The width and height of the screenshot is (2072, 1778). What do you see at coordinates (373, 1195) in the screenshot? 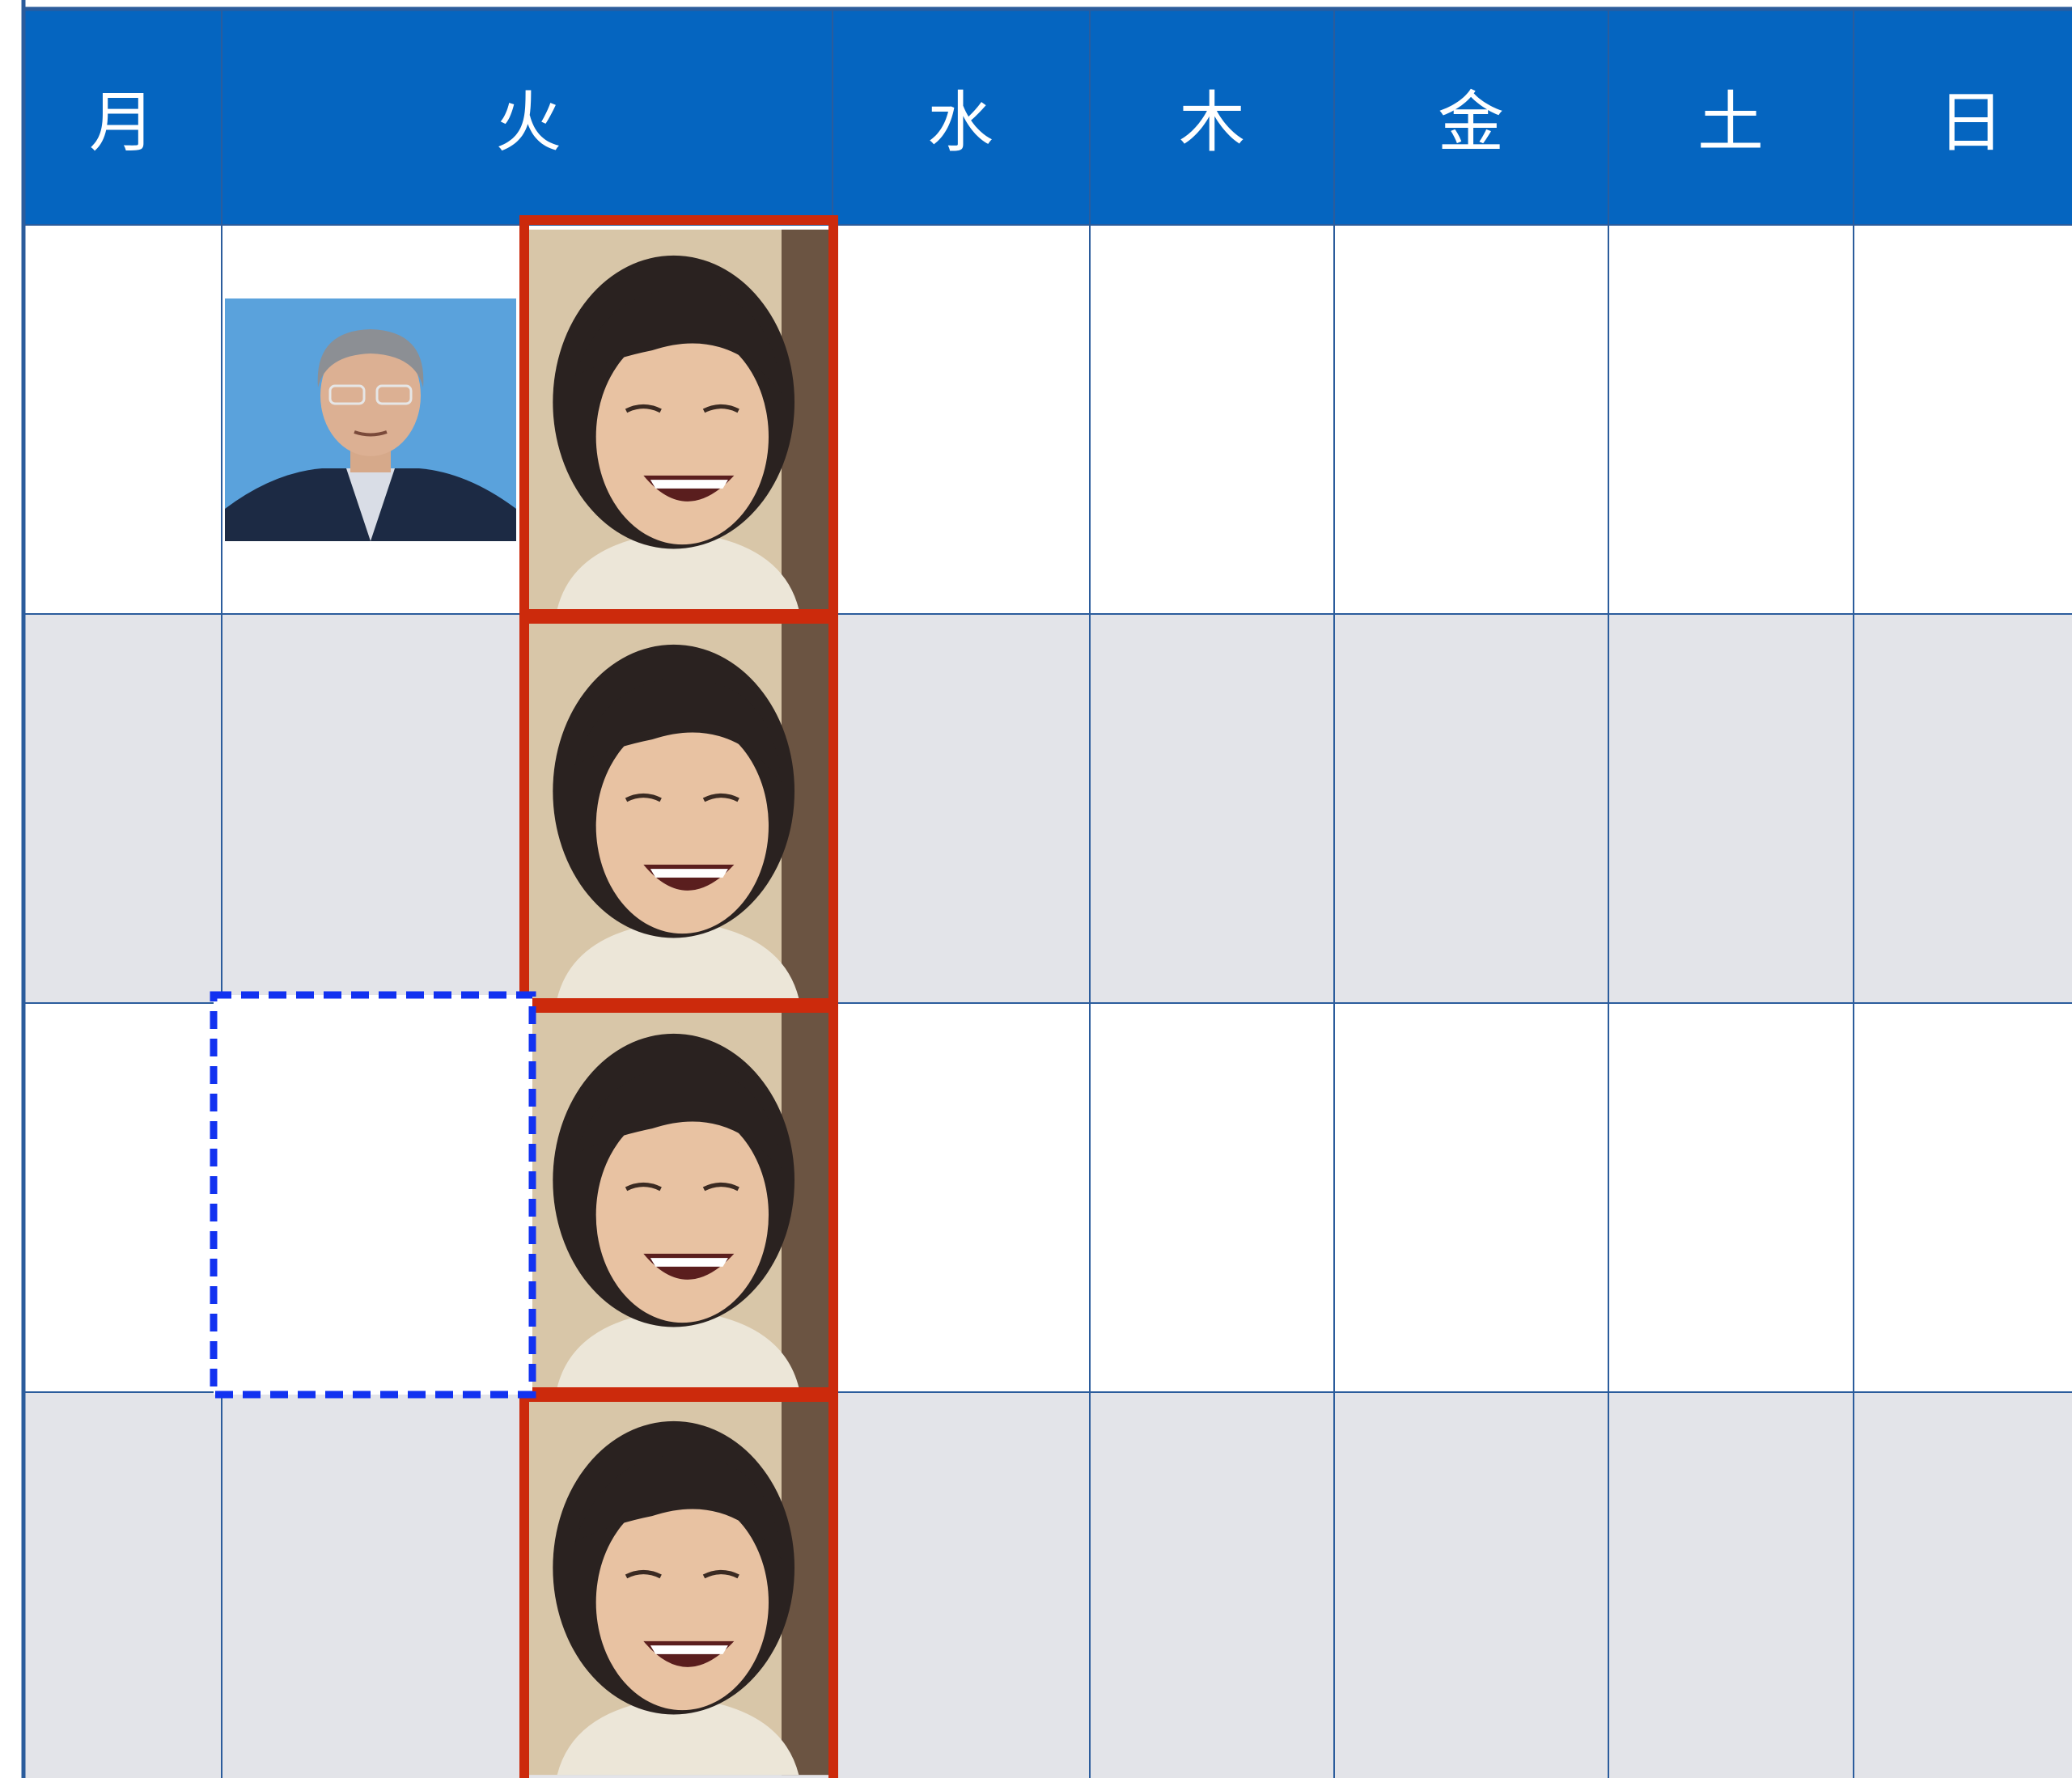
I see `drop-target` at bounding box center [373, 1195].